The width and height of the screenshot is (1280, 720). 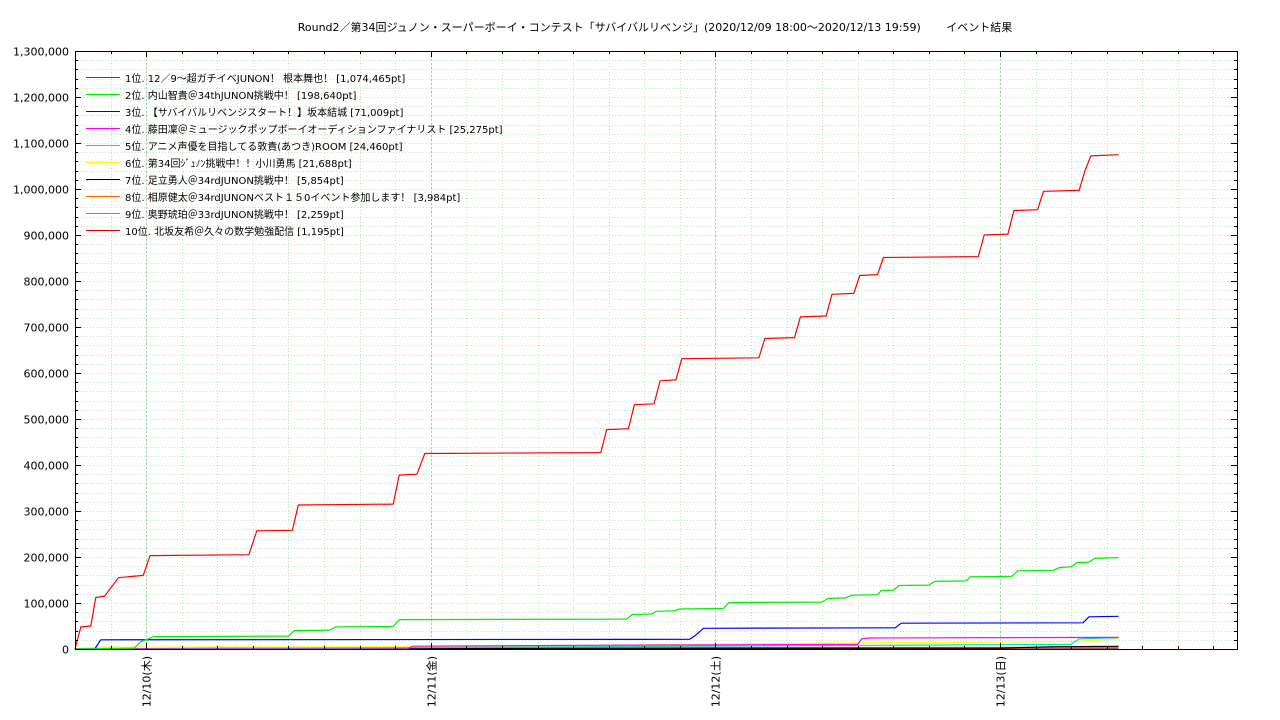 I want to click on legend-item: 6位. 第34回ｼﾞｭﾉﾝ挑戦中！！小川勇馬 [21,688pt], so click(x=294, y=162).